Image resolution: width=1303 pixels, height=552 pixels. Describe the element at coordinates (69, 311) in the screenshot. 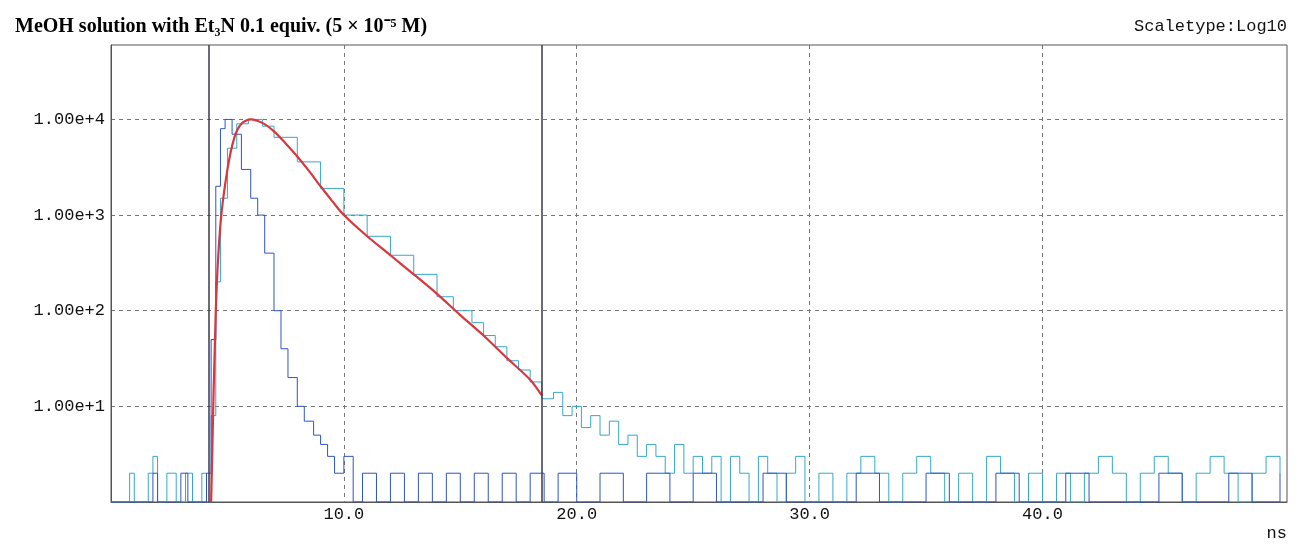

I see `y-tick-label: 1.00e+2` at that location.